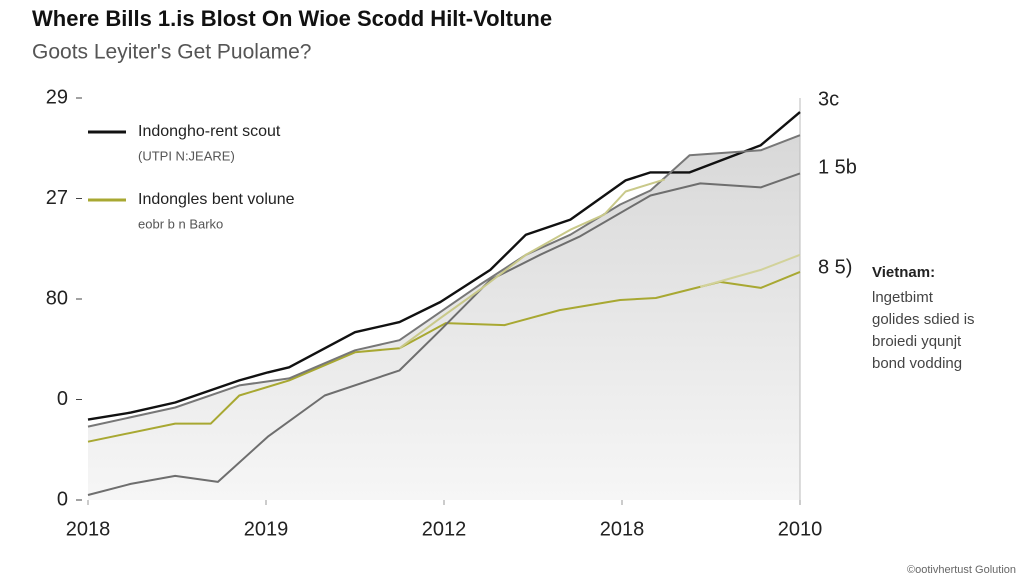 This screenshot has width=1024, height=576. What do you see at coordinates (266, 529) in the screenshot?
I see `x-tick-label: 2019` at bounding box center [266, 529].